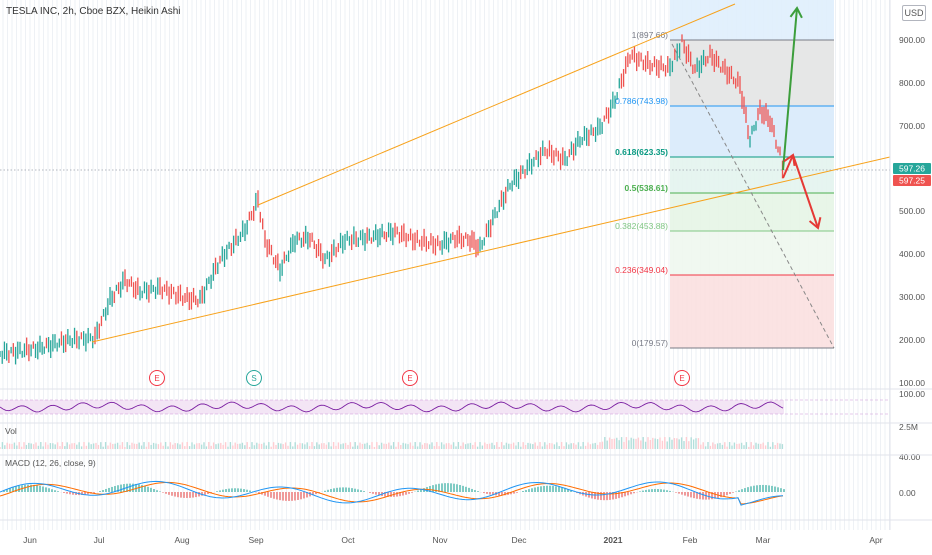 This screenshot has height=555, width=932. What do you see at coordinates (181, 540) in the screenshot?
I see `x-axis-tick-label: Aug` at bounding box center [181, 540].